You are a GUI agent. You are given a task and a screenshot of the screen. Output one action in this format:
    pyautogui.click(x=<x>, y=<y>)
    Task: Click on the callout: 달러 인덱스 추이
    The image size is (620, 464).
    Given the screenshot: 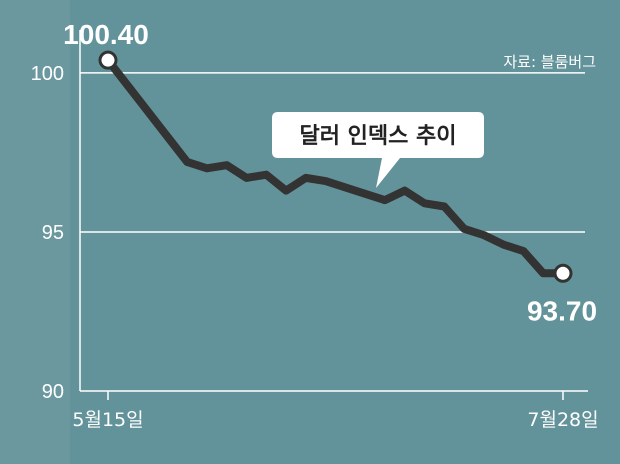 What is the action you would take?
    pyautogui.click(x=378, y=150)
    